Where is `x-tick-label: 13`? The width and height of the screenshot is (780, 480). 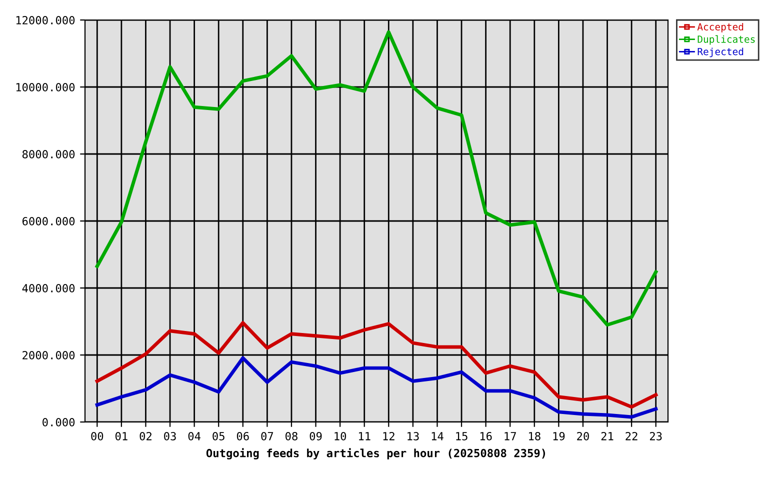
x-tick-label: 13 is located at coordinates (413, 436).